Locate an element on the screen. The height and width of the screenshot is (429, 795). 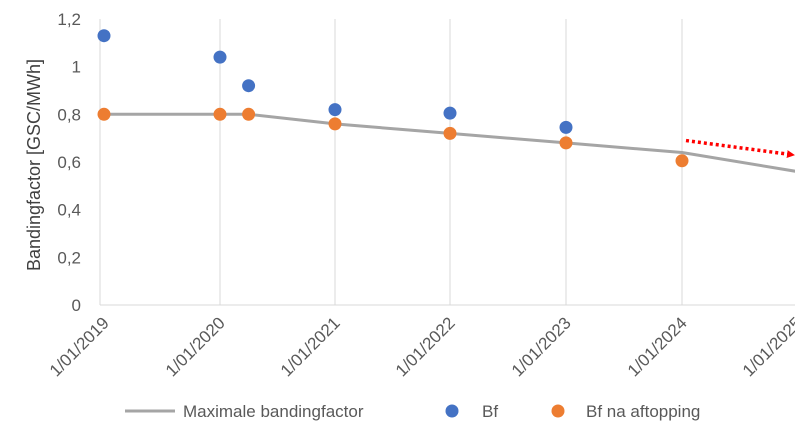
y-tick-label: 0,8 is located at coordinates (69, 114).